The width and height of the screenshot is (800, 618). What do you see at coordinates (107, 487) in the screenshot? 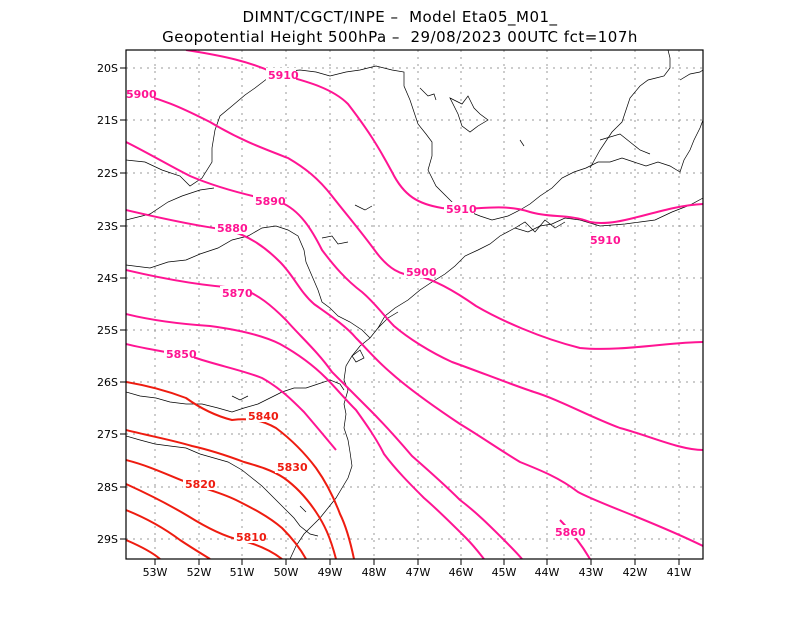
I see `lat-tick-28s: 28S` at bounding box center [107, 487].